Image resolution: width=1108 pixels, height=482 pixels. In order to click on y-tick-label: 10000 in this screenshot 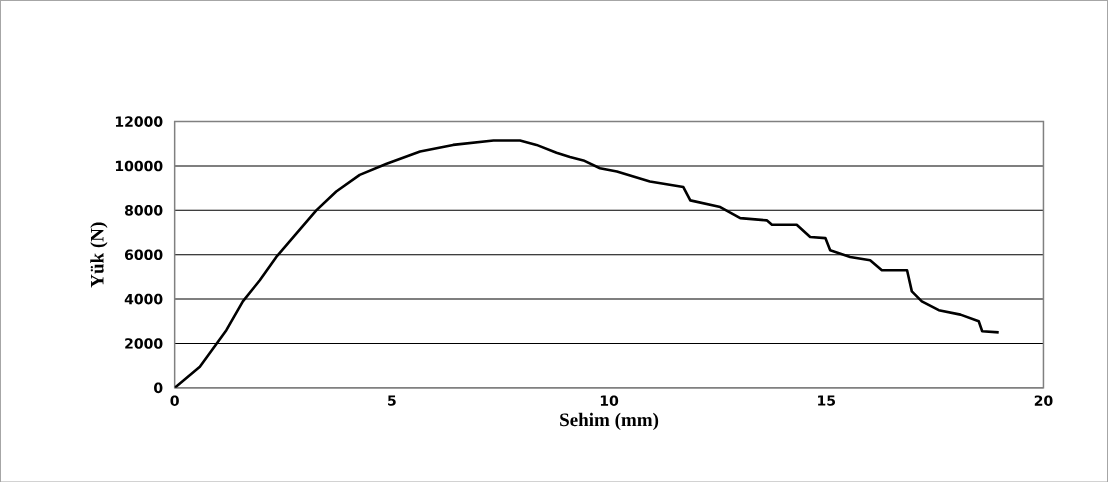, I will do `click(139, 166)`.